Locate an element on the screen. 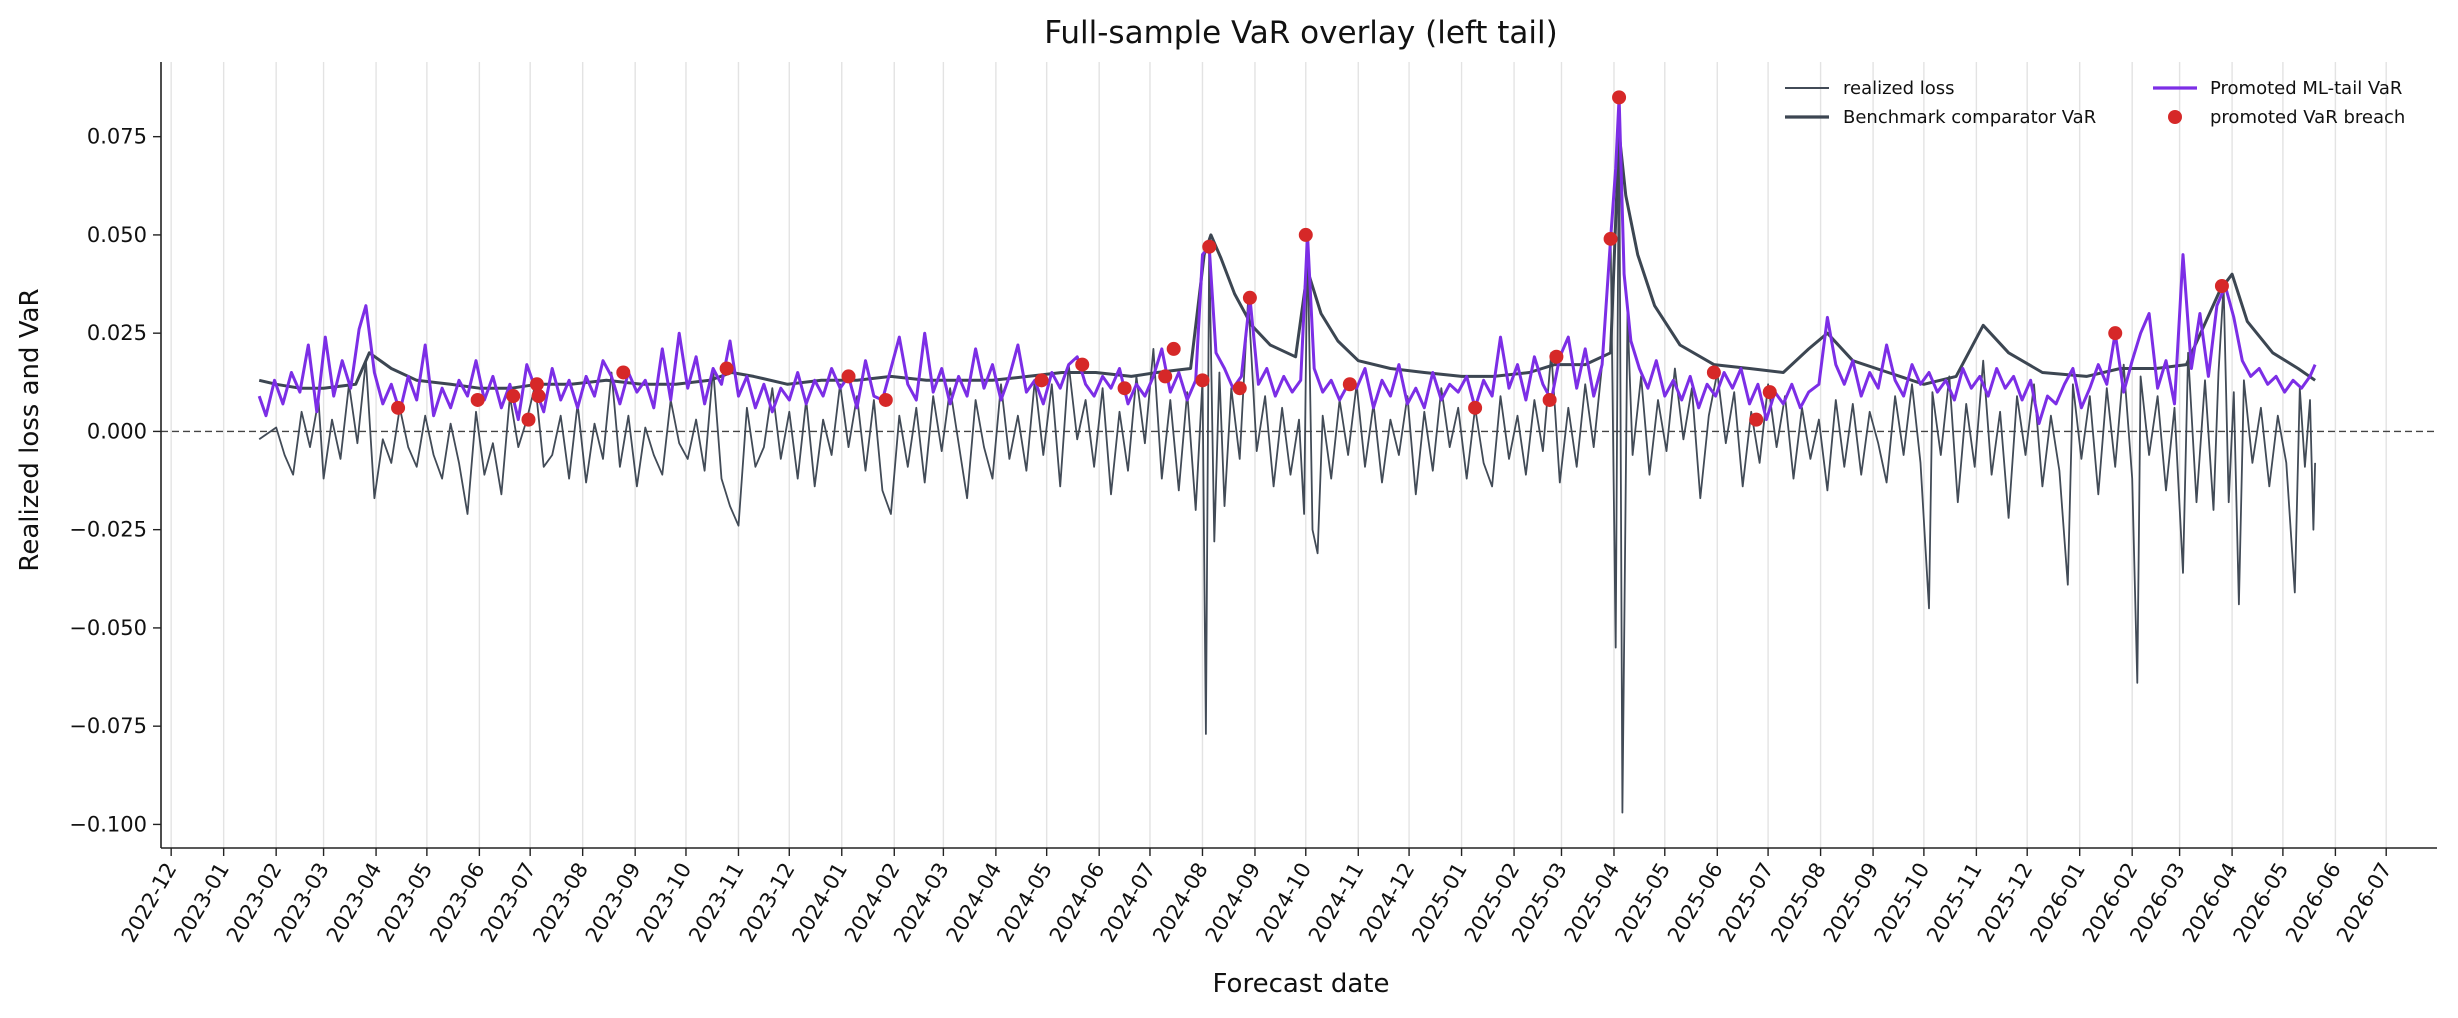 This screenshot has width=2458, height=1018. legend-swatch-breach is located at coordinates (2175, 117).